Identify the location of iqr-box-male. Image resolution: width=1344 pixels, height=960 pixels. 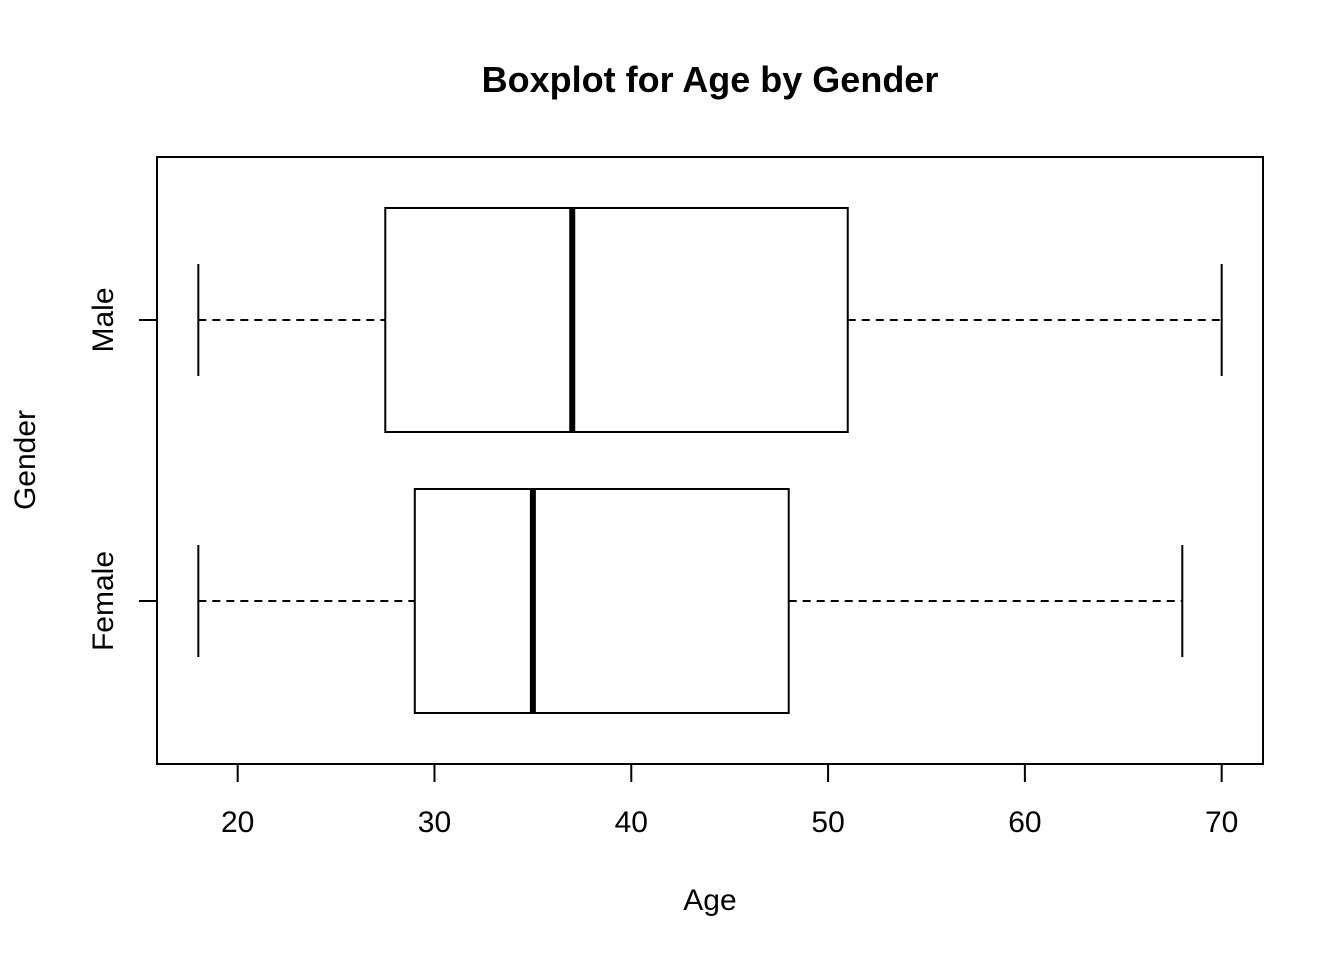
(616, 319).